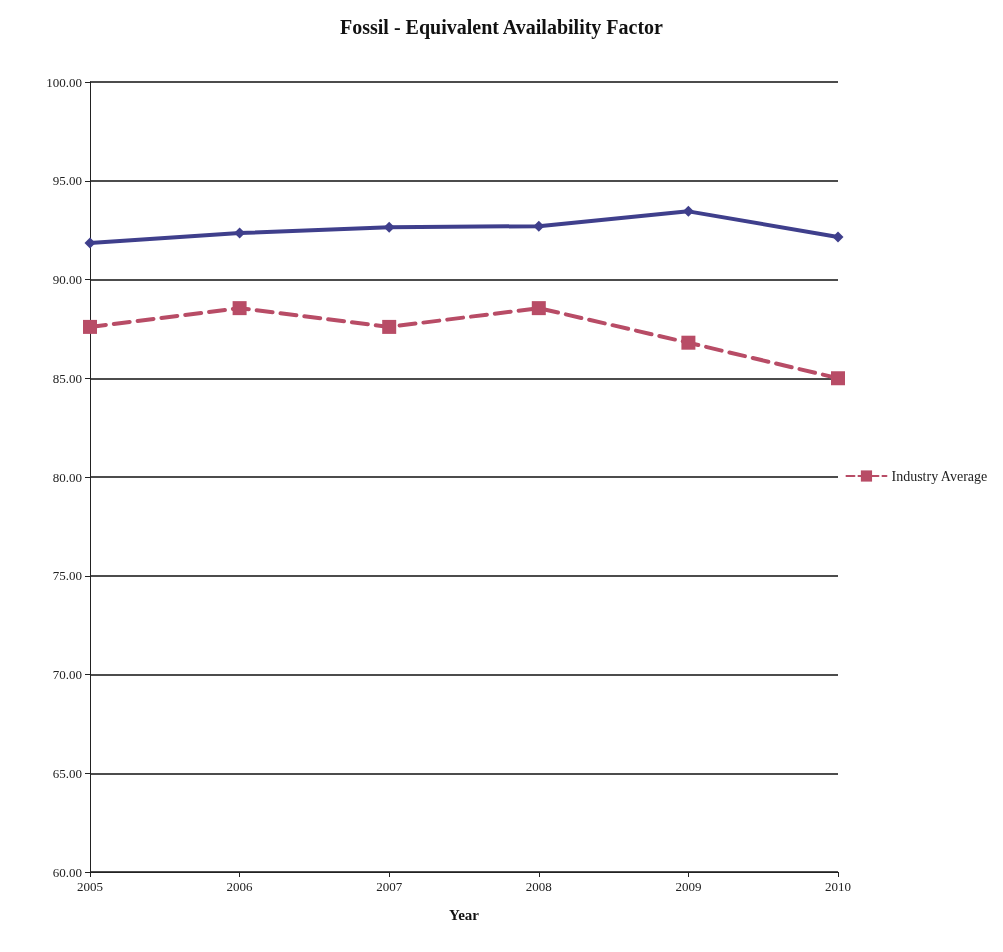 The height and width of the screenshot is (952, 1003). Describe the element at coordinates (67, 872) in the screenshot. I see `y-tick-label: 60.00` at that location.